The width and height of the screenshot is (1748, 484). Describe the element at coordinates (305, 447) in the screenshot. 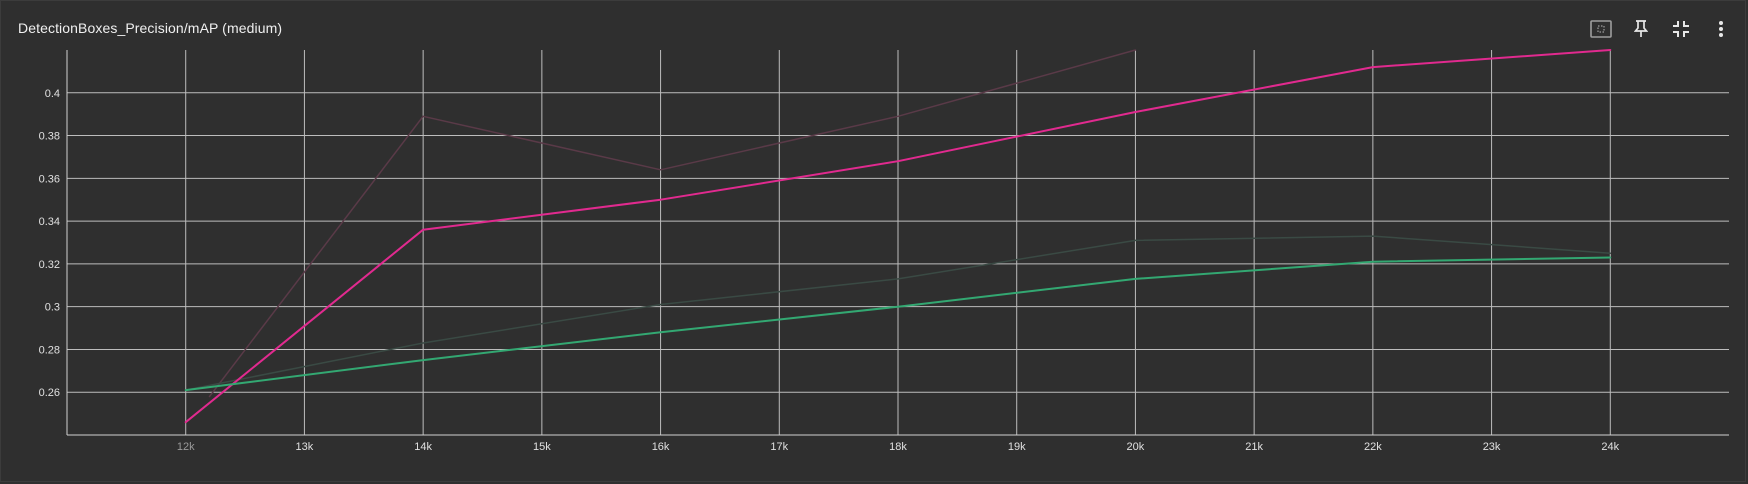

I see `x-tick-label: 13k` at that location.